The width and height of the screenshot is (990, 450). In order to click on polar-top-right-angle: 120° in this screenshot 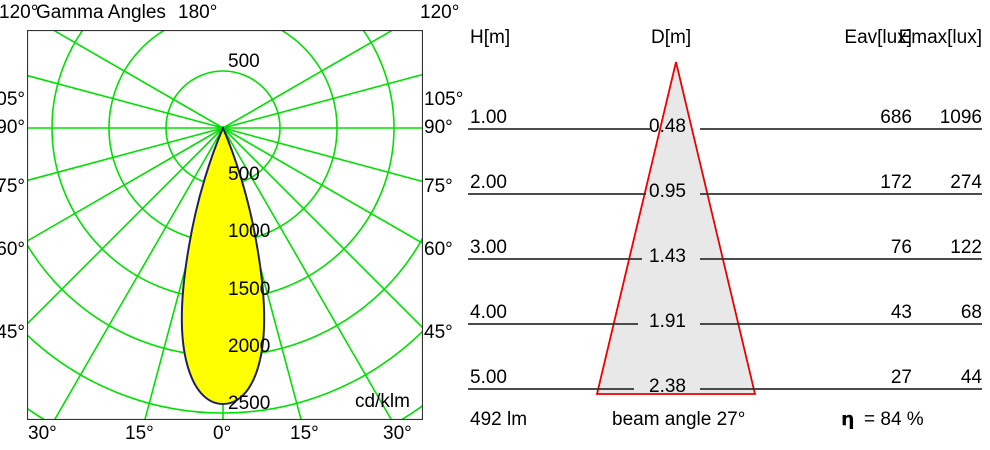, I will do `click(440, 12)`.